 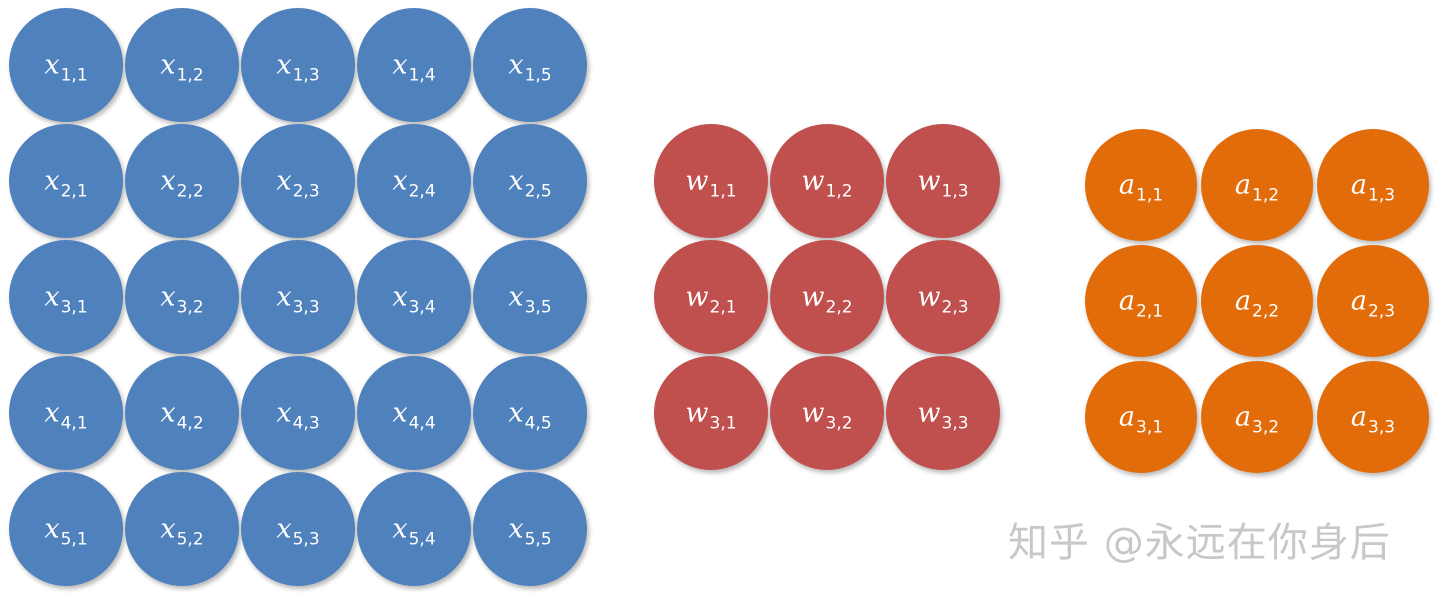 I want to click on matrix-cell-x-4-3: x4,3, so click(x=298, y=413).